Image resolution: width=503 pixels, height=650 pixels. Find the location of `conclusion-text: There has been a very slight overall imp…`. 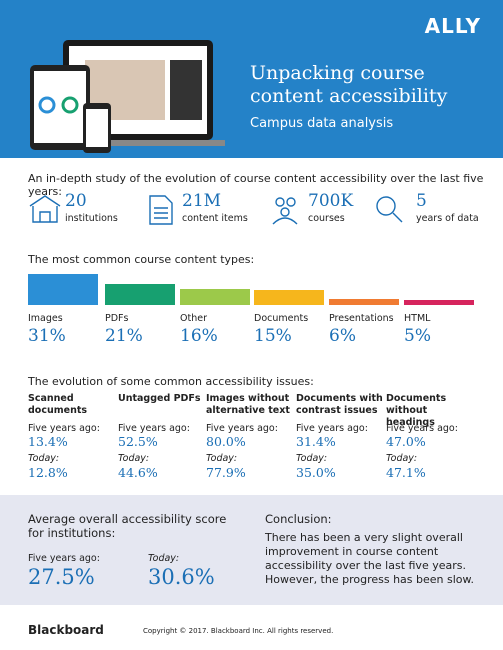

conclusion-text: There has been a very slight overall imp… is located at coordinates (370, 558).